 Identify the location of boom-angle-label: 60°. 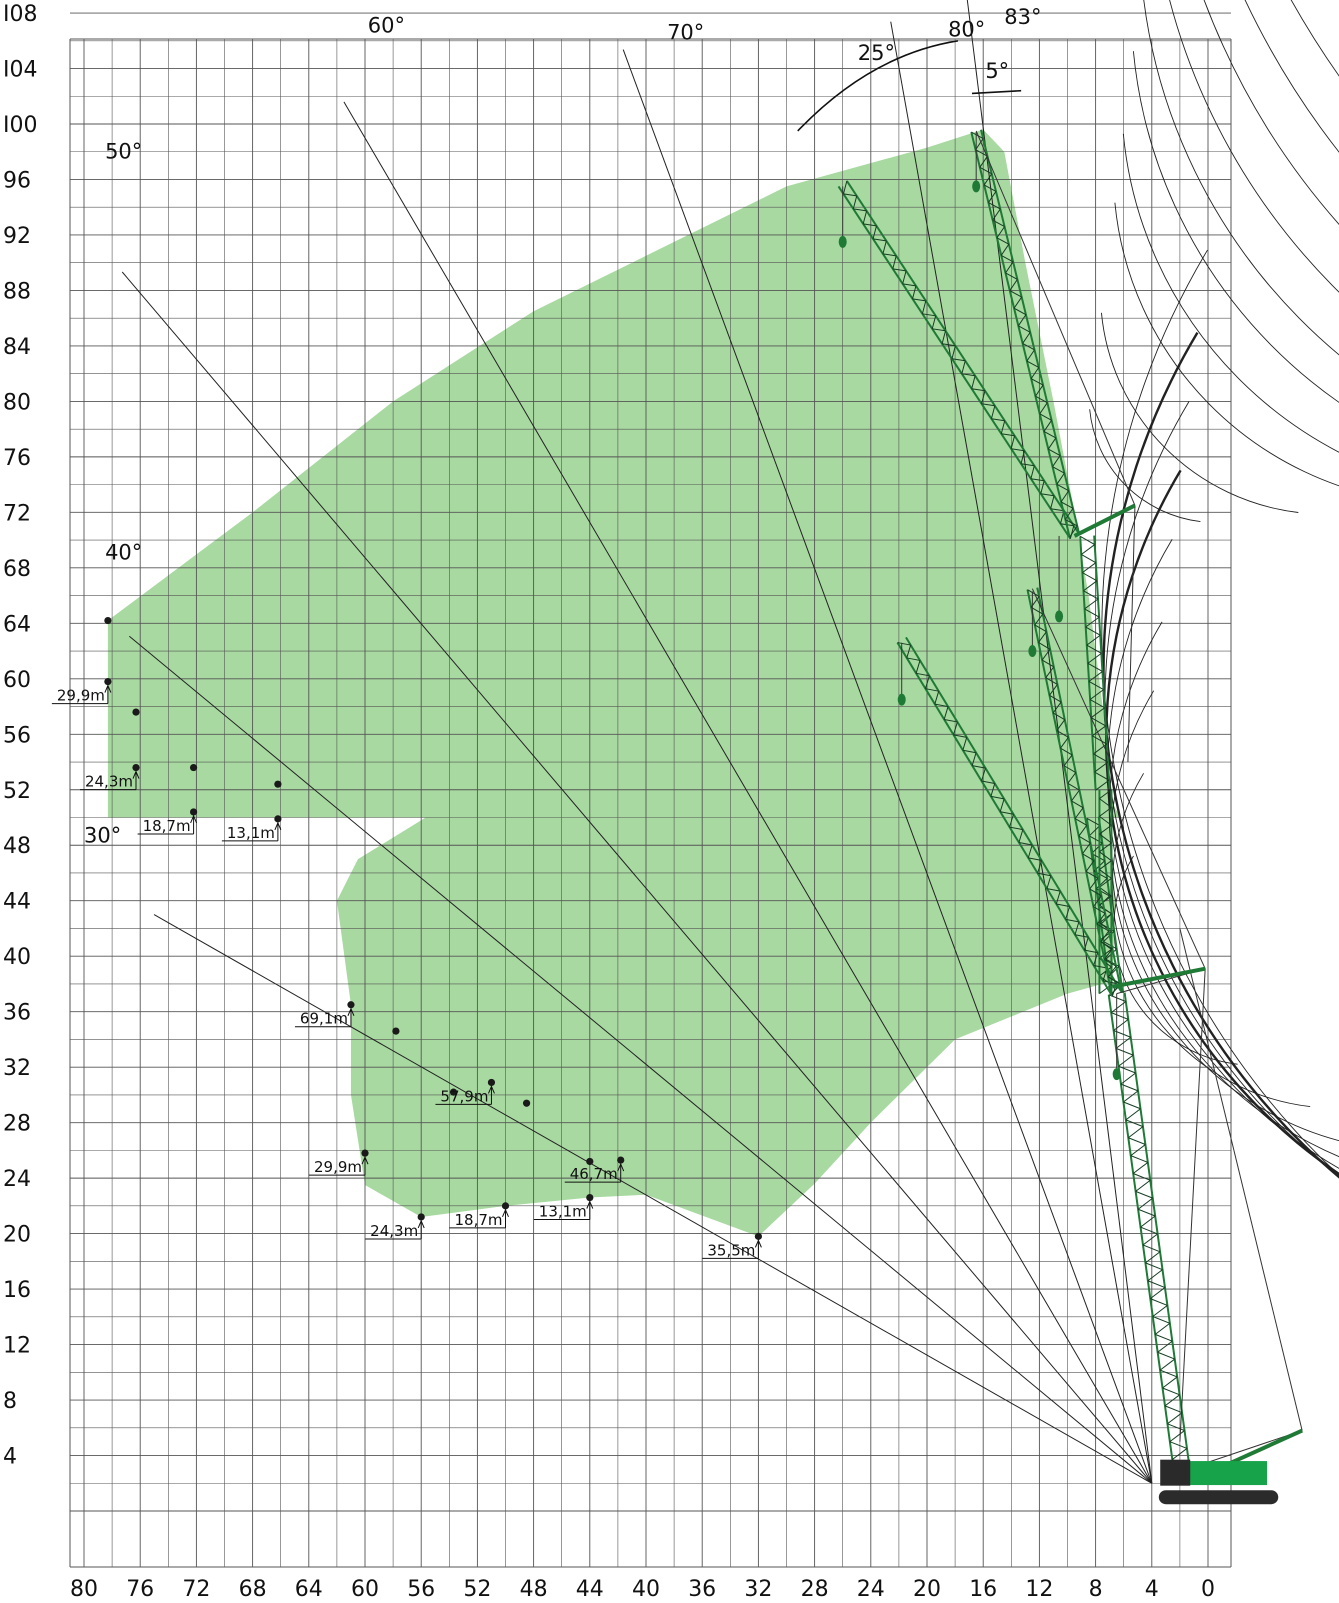
(386, 25).